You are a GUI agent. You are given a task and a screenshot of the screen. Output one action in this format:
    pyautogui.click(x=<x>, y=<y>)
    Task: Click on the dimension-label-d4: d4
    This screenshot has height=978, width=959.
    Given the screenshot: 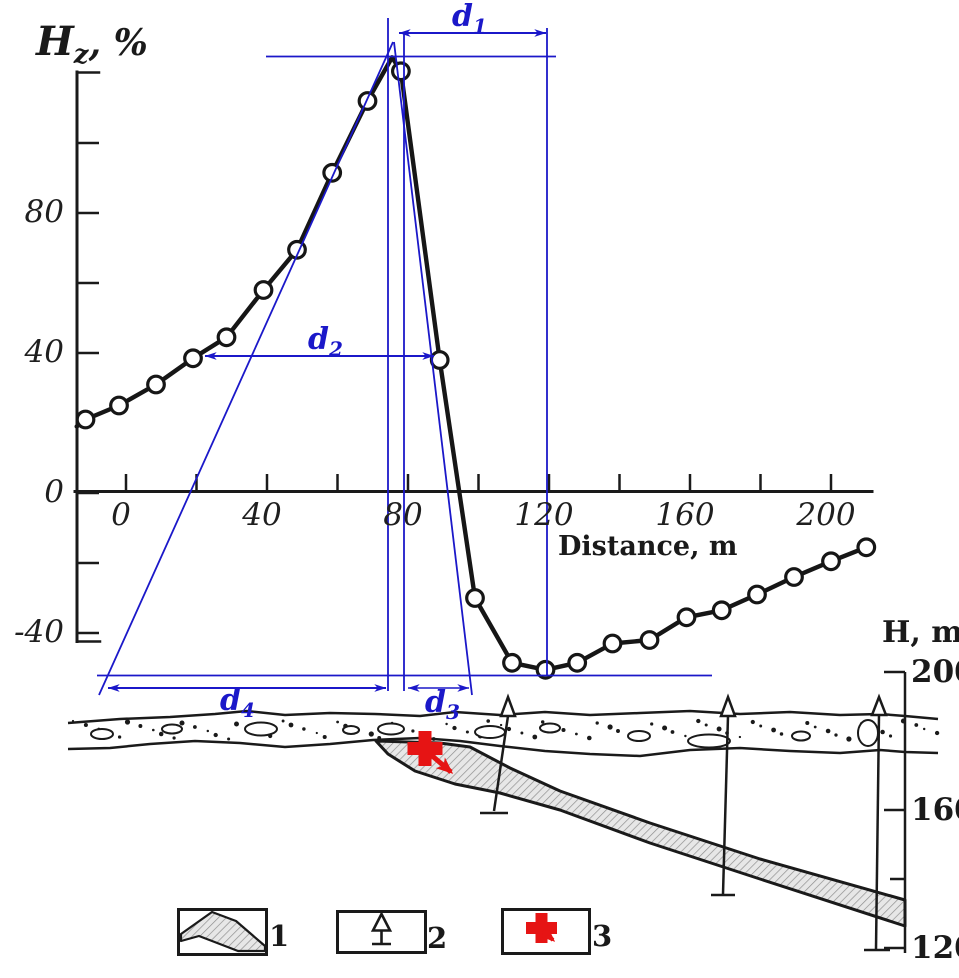 What is the action you would take?
    pyautogui.click(x=237, y=702)
    